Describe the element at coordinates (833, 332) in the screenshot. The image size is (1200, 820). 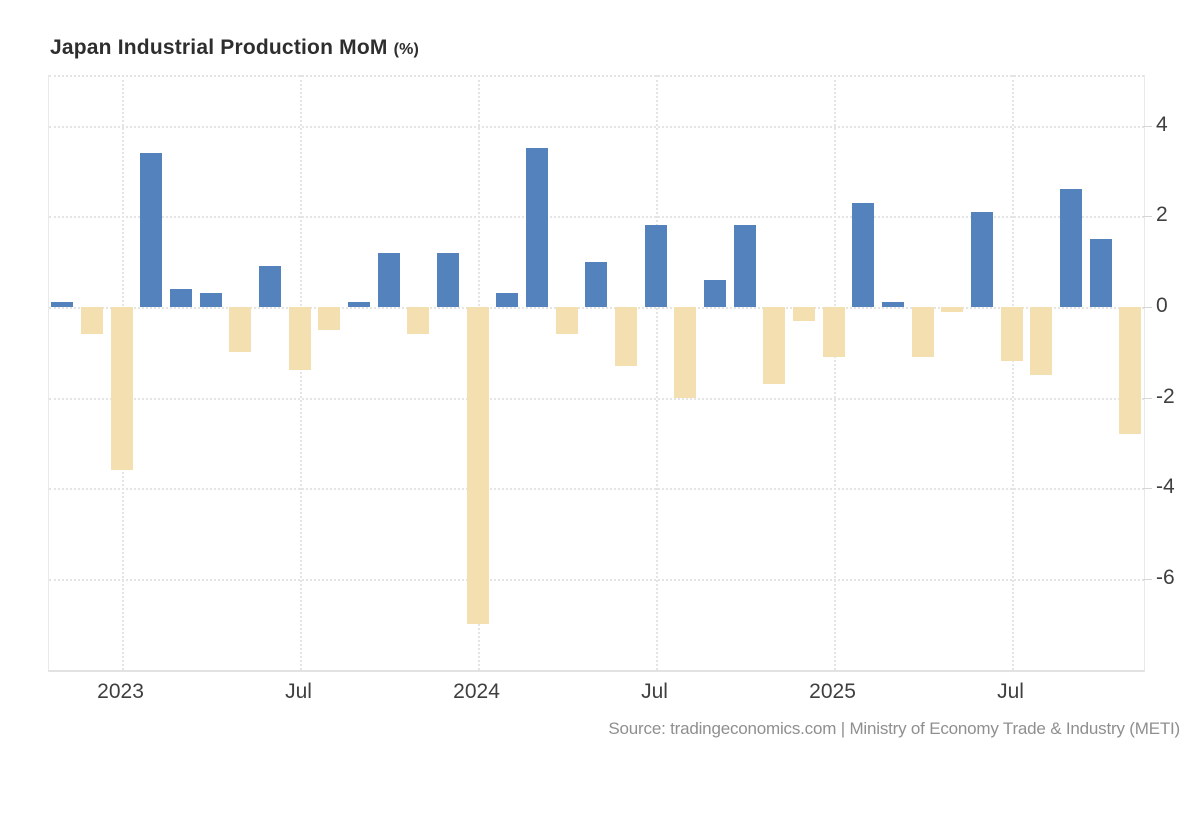
I see `bar-jan-2025` at that location.